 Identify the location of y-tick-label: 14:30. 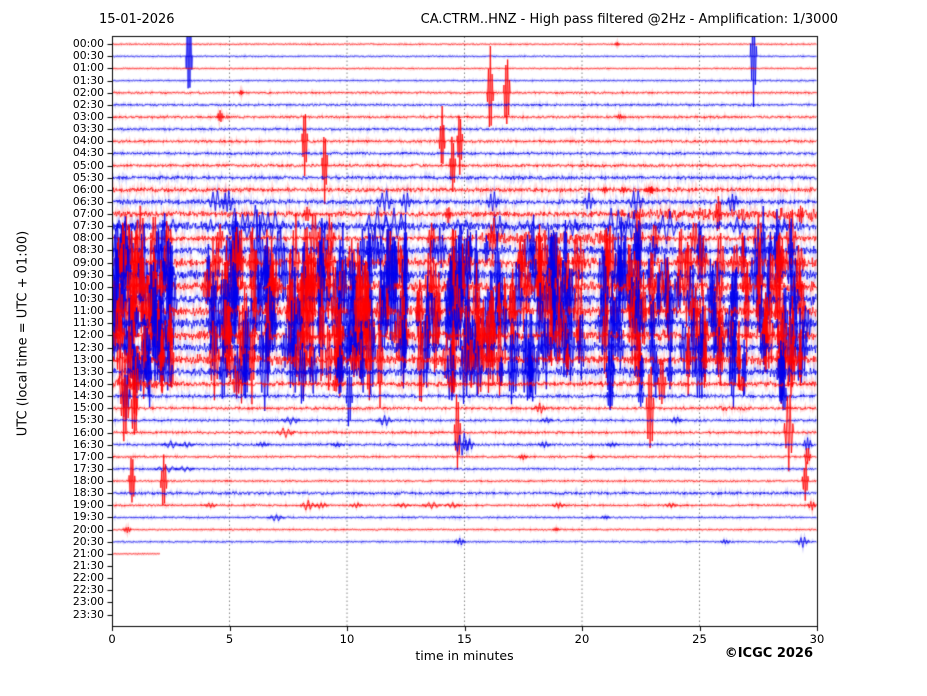
(88, 396).